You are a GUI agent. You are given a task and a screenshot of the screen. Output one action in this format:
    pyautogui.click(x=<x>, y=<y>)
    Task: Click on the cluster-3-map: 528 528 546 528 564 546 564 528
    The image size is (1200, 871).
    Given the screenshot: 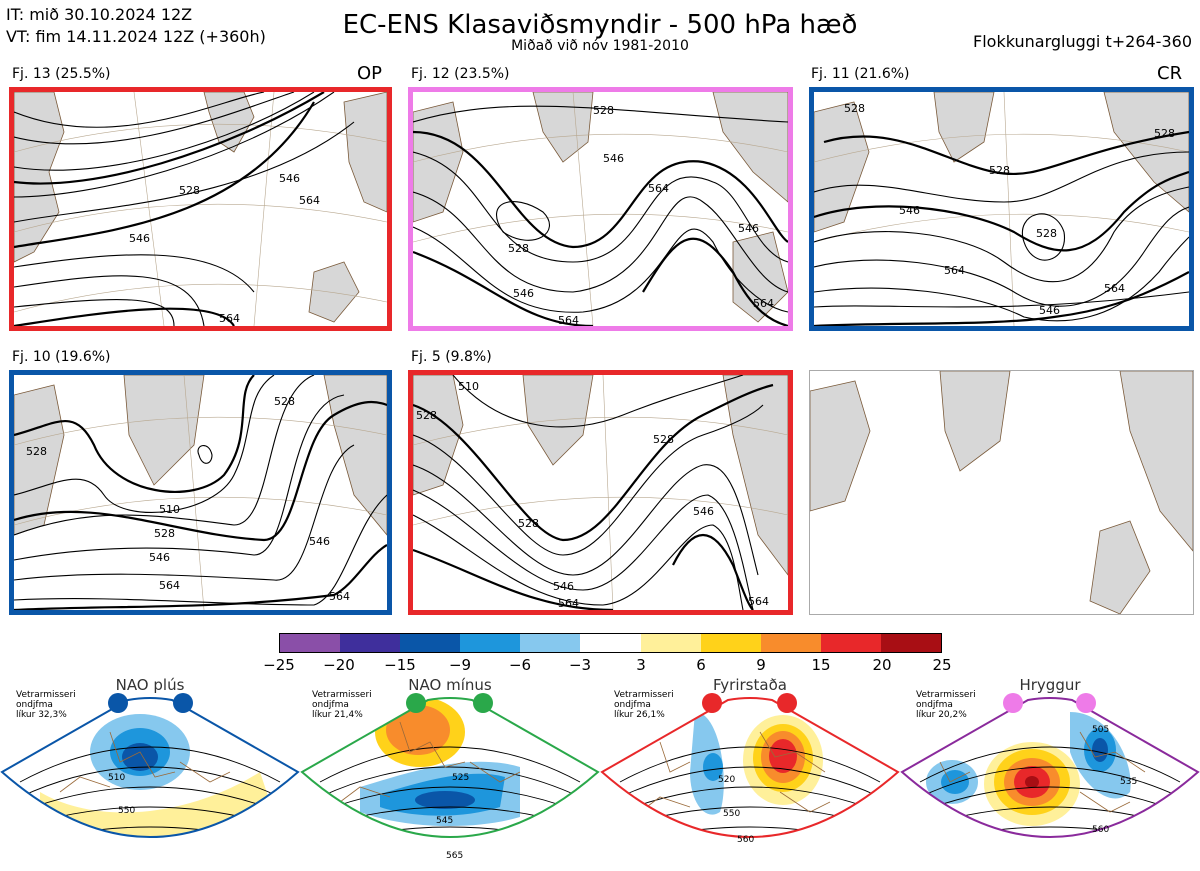 What is the action you would take?
    pyautogui.click(x=1001, y=209)
    